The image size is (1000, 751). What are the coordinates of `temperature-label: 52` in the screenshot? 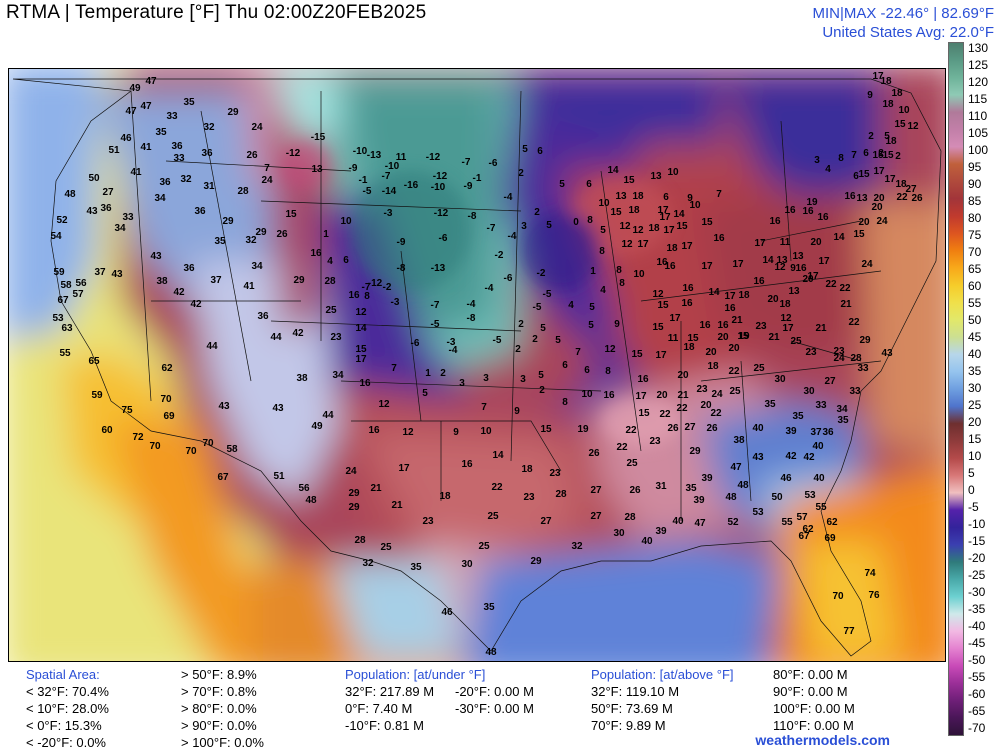 It's located at (62, 220).